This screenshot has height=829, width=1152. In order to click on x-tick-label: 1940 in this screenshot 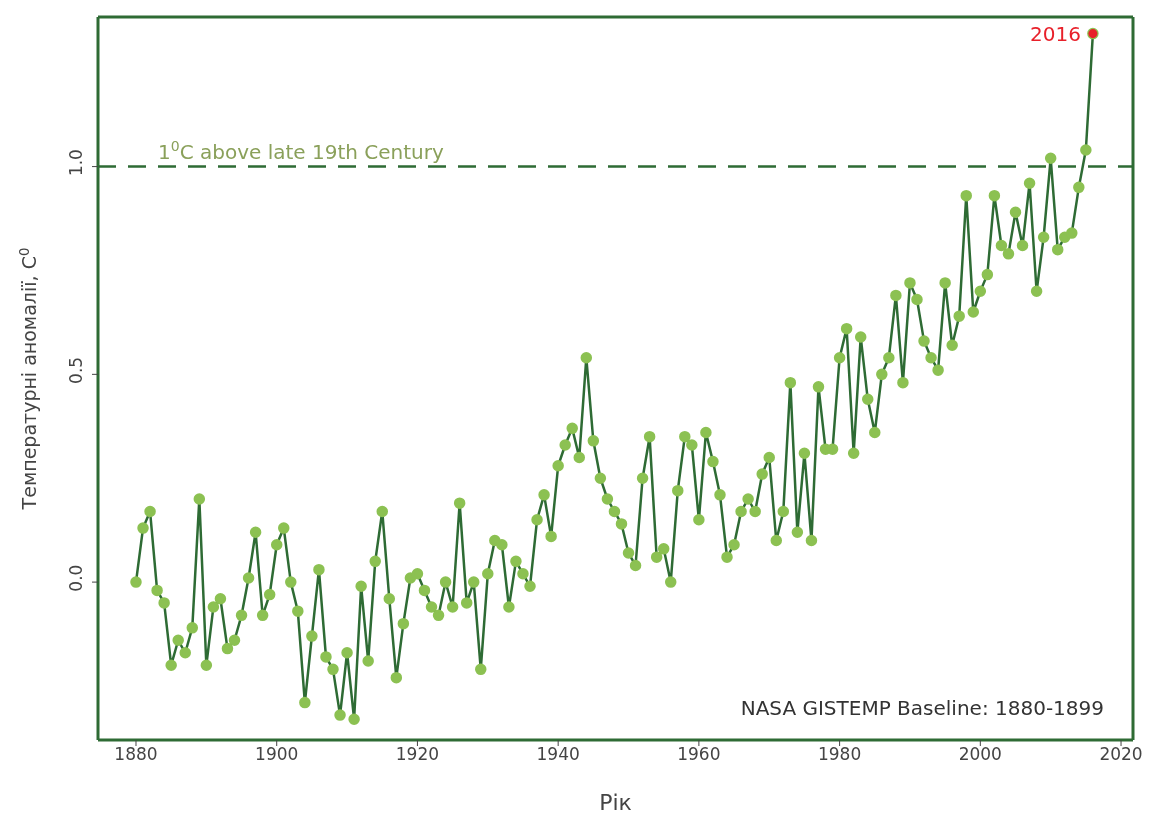, I will do `click(558, 754)`.